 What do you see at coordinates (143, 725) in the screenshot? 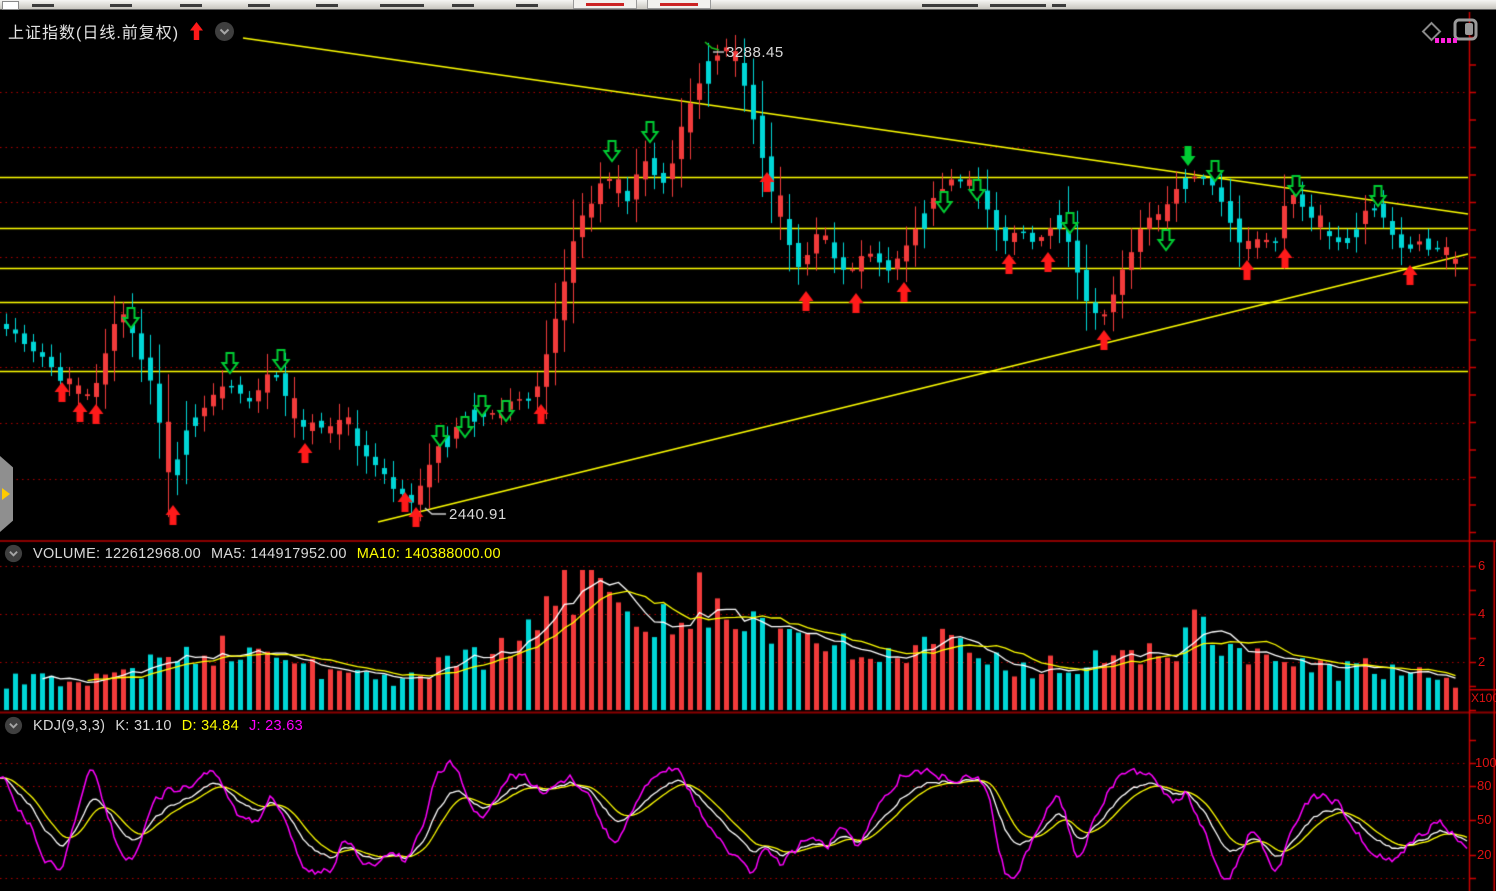
I see `kdj-k-readout: K: 31.10` at bounding box center [143, 725].